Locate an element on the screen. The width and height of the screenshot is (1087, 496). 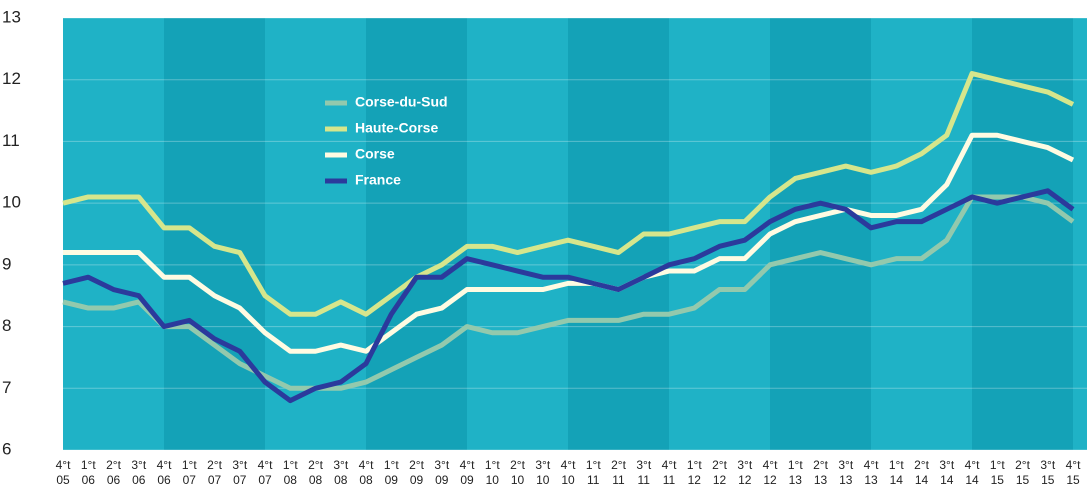
y-tick-label: 9 is located at coordinates (6, 263).